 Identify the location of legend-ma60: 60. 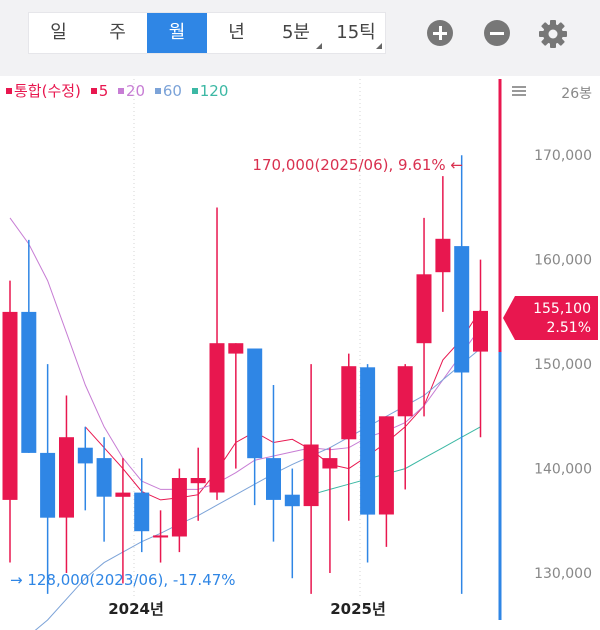
(168, 91).